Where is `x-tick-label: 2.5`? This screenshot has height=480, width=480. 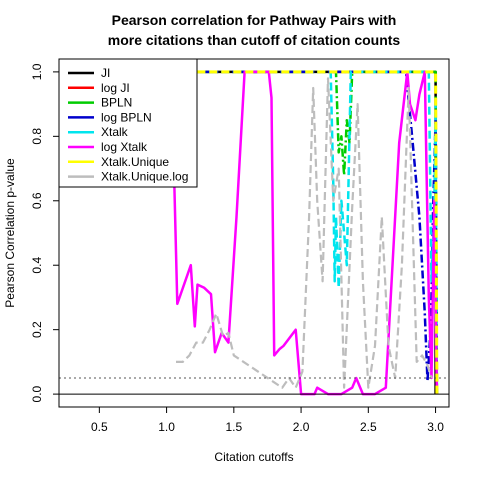
x-tick-label: 2.5 is located at coordinates (368, 427).